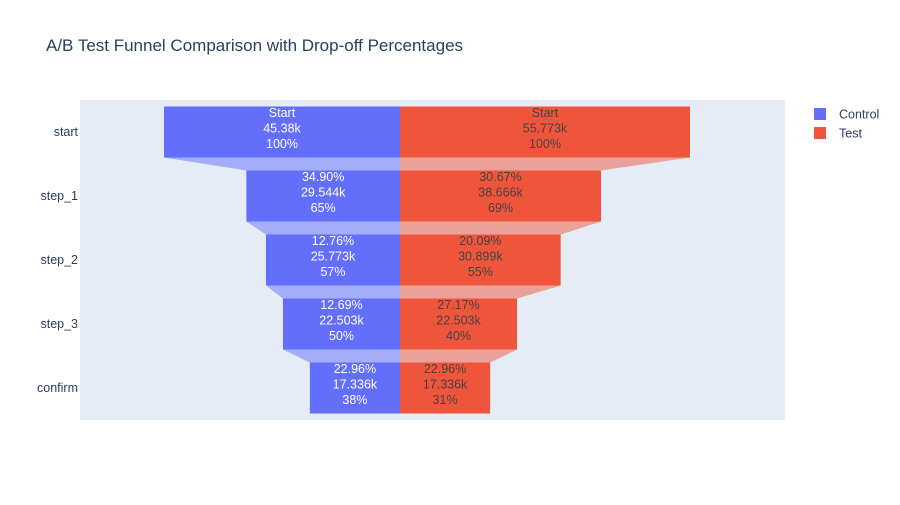 This screenshot has height=505, width=900. I want to click on bar-test-confirm, so click(445, 388).